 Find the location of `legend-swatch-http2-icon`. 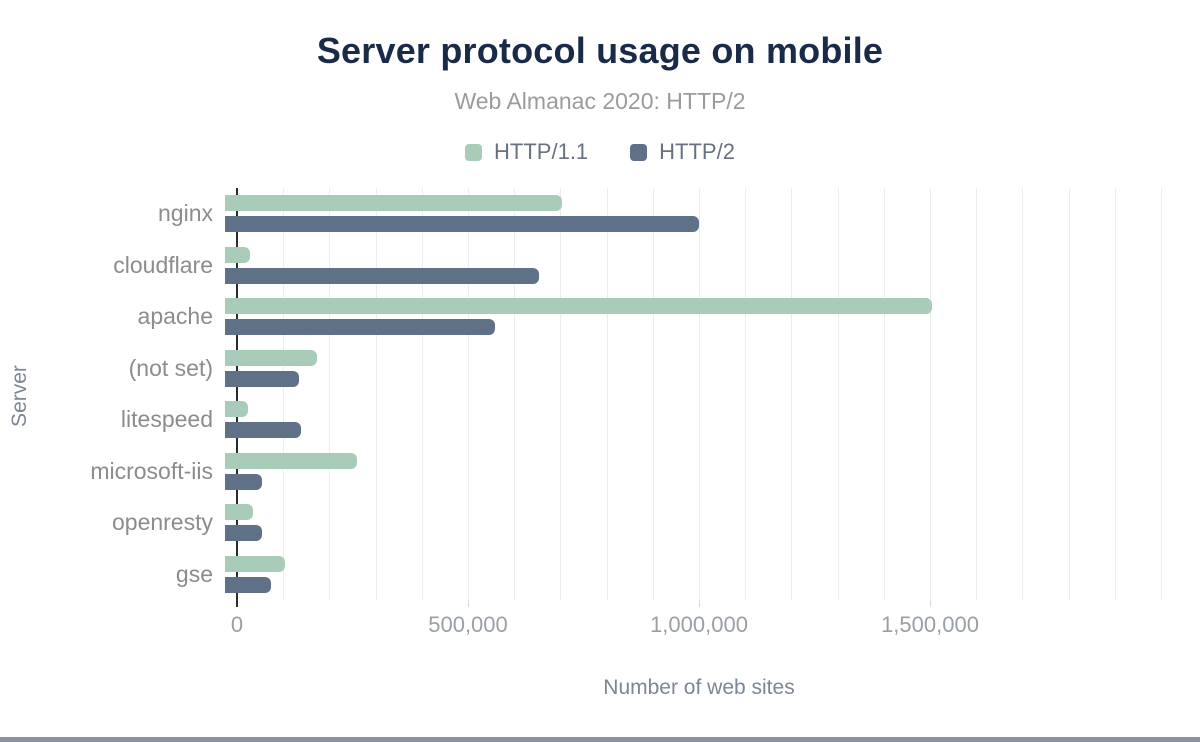

legend-swatch-http2-icon is located at coordinates (639, 152).